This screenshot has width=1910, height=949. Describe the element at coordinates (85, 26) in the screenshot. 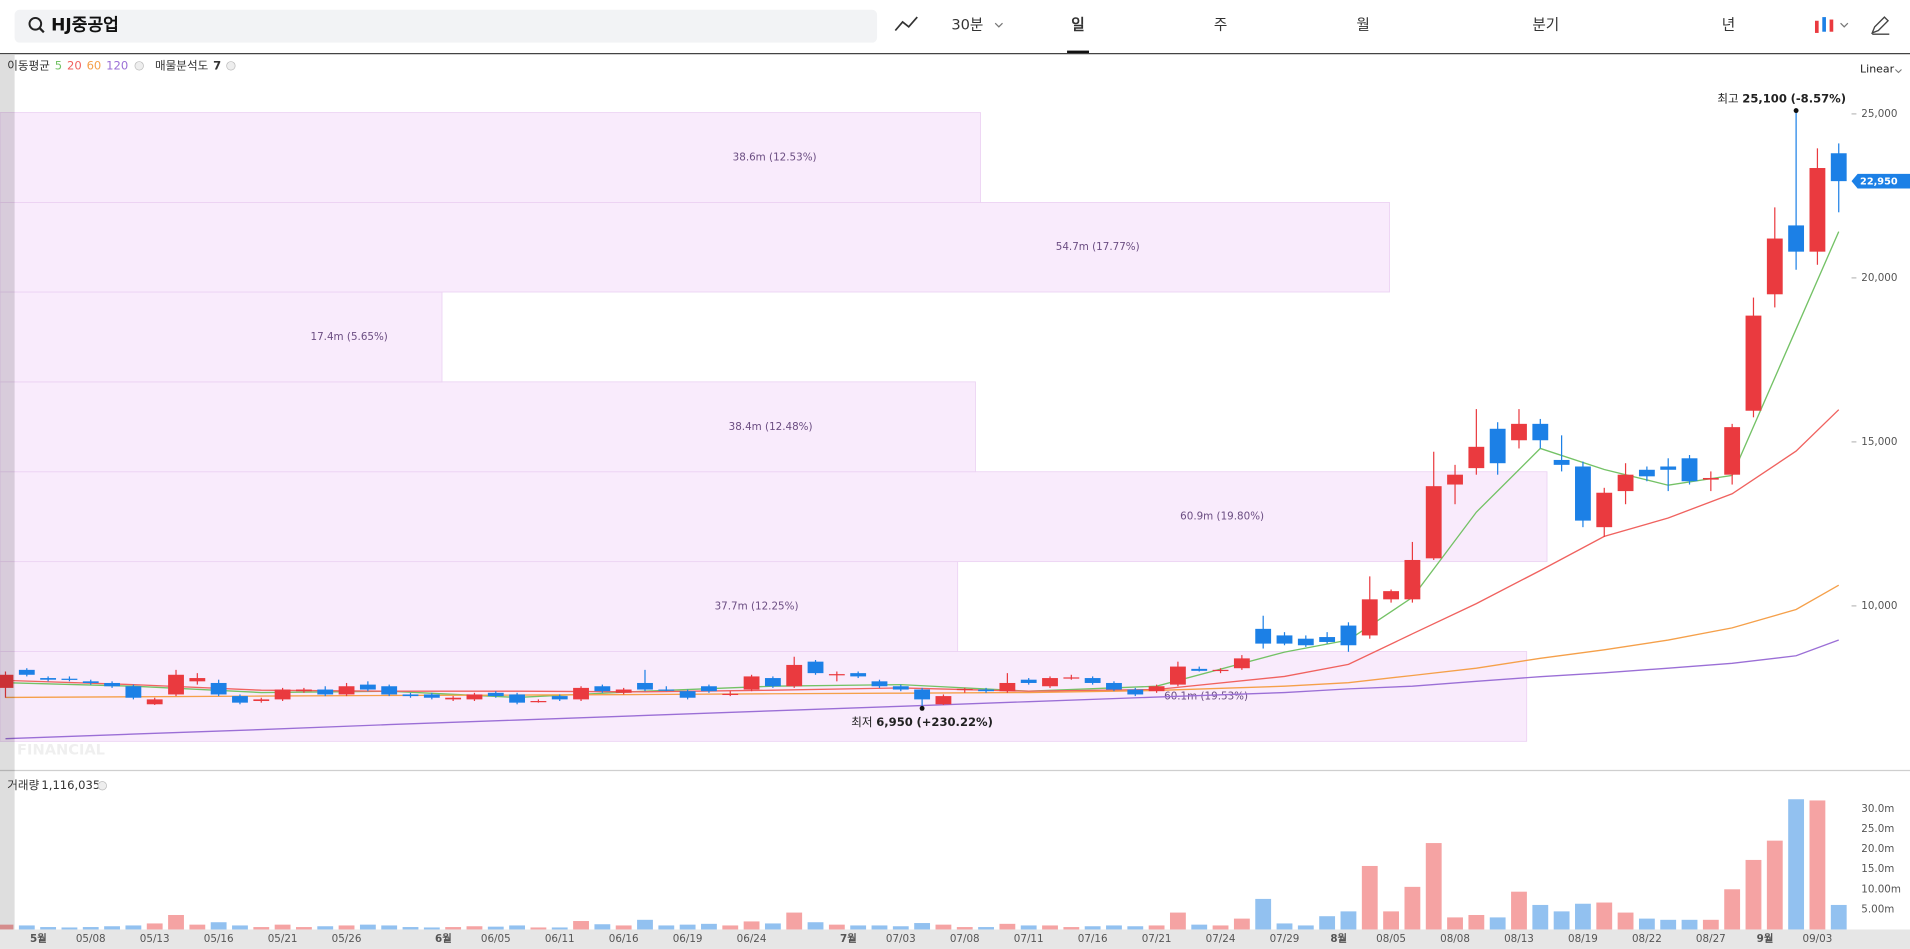

I see `search-text: HJ중공업` at that location.